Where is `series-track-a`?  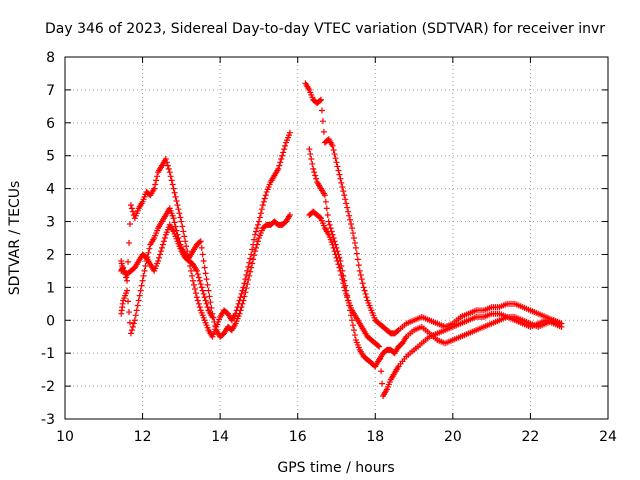
series-track-a is located at coordinates (205, 234).